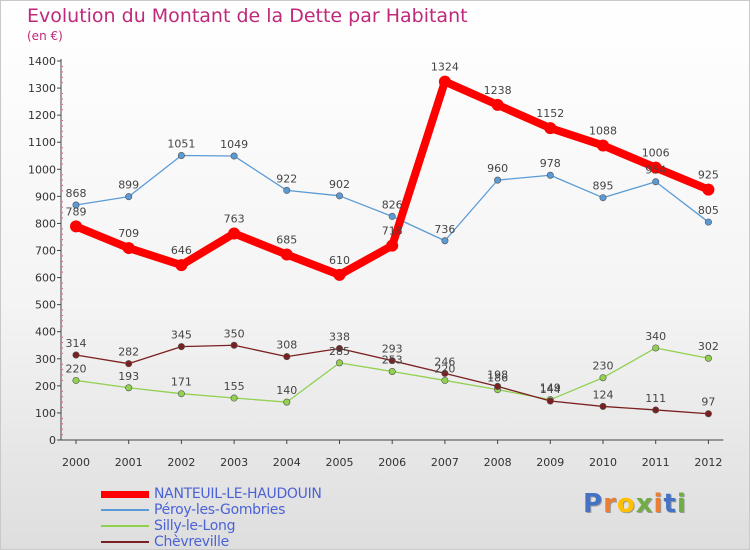 The image size is (750, 550). Describe the element at coordinates (339, 336) in the screenshot. I see `data-label: 338` at that location.